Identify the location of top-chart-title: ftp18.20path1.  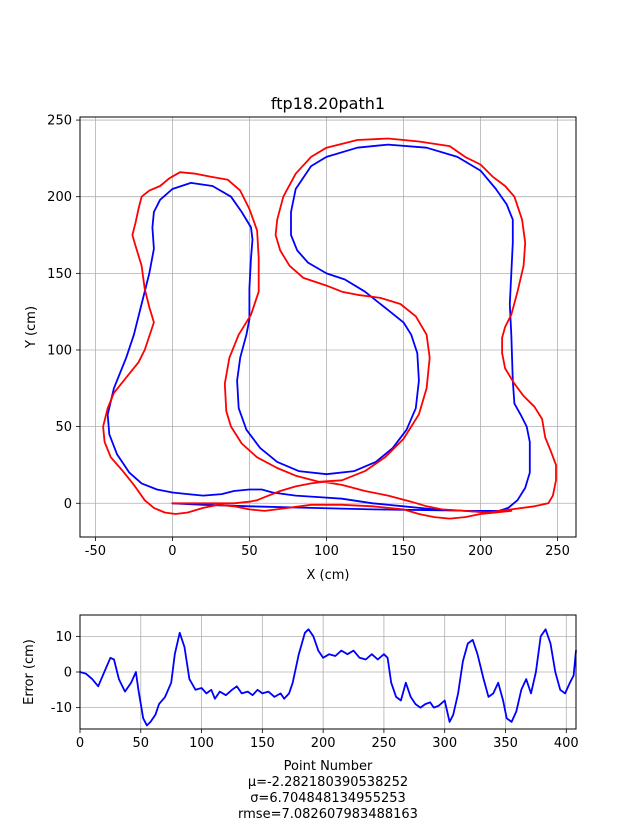
(328, 103).